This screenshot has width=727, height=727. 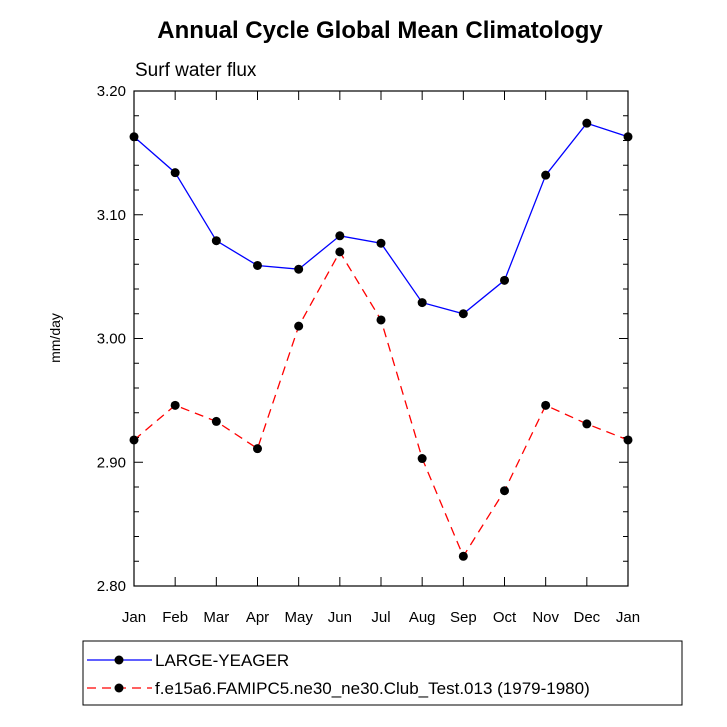 What do you see at coordinates (298, 617) in the screenshot?
I see `x-tick-label: May` at bounding box center [298, 617].